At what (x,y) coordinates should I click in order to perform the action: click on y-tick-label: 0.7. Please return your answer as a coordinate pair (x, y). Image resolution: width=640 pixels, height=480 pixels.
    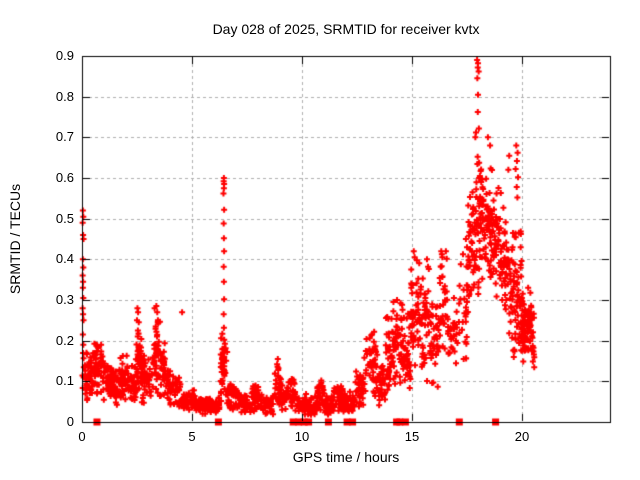
    Looking at the image, I should click on (64, 136).